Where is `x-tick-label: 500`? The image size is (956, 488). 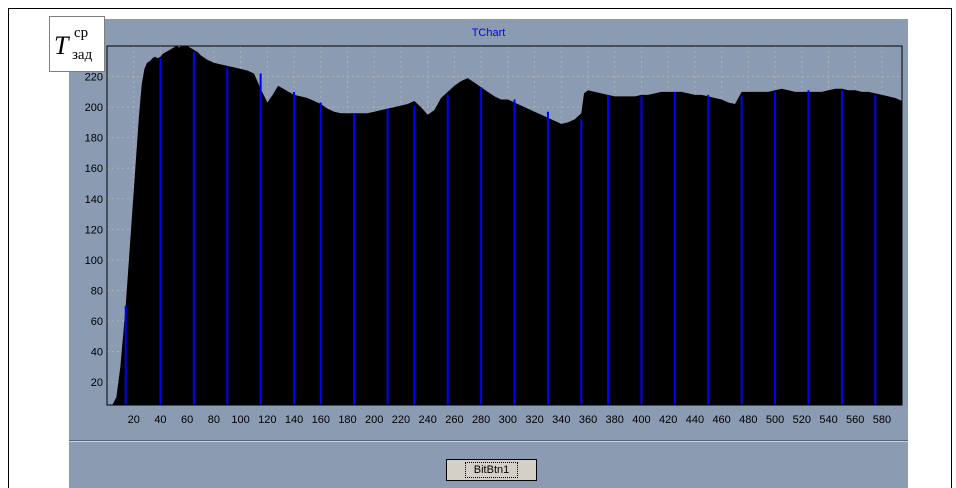
x-tick-label: 500 is located at coordinates (775, 420).